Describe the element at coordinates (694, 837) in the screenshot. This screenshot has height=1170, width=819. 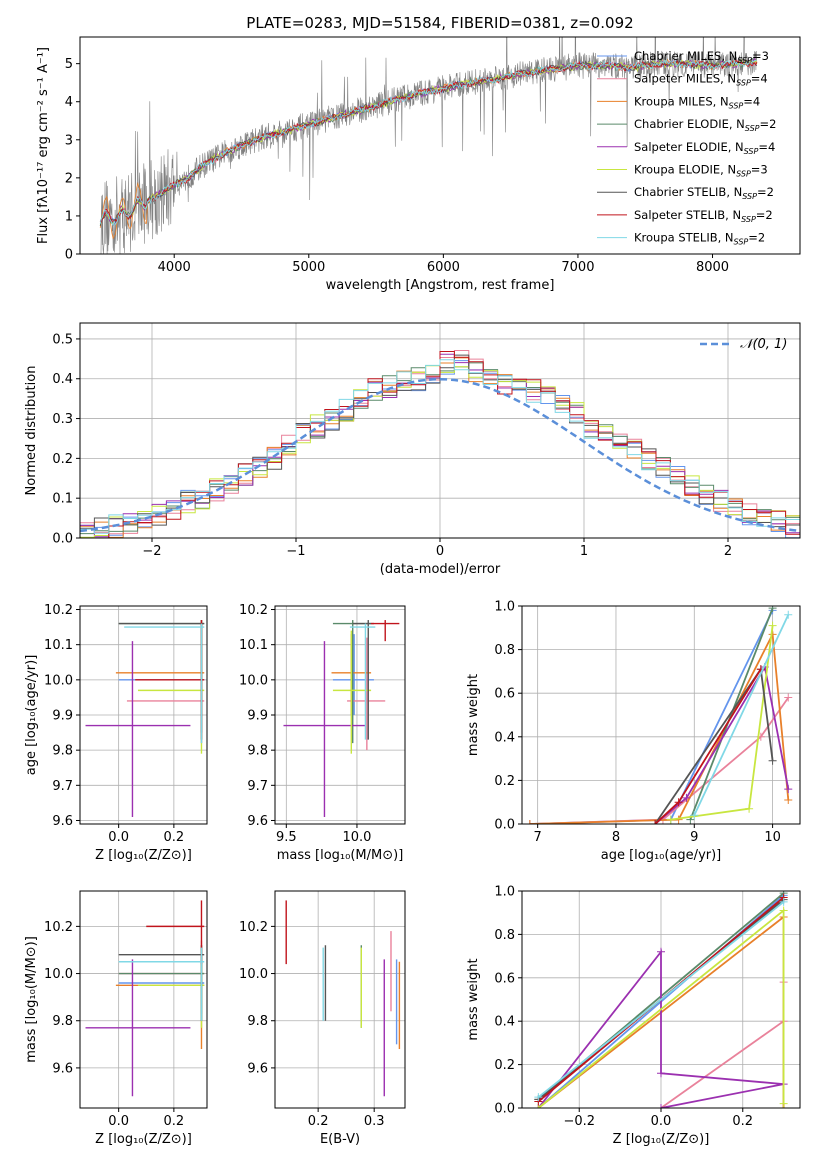
I see `x-tick-label: 9` at that location.